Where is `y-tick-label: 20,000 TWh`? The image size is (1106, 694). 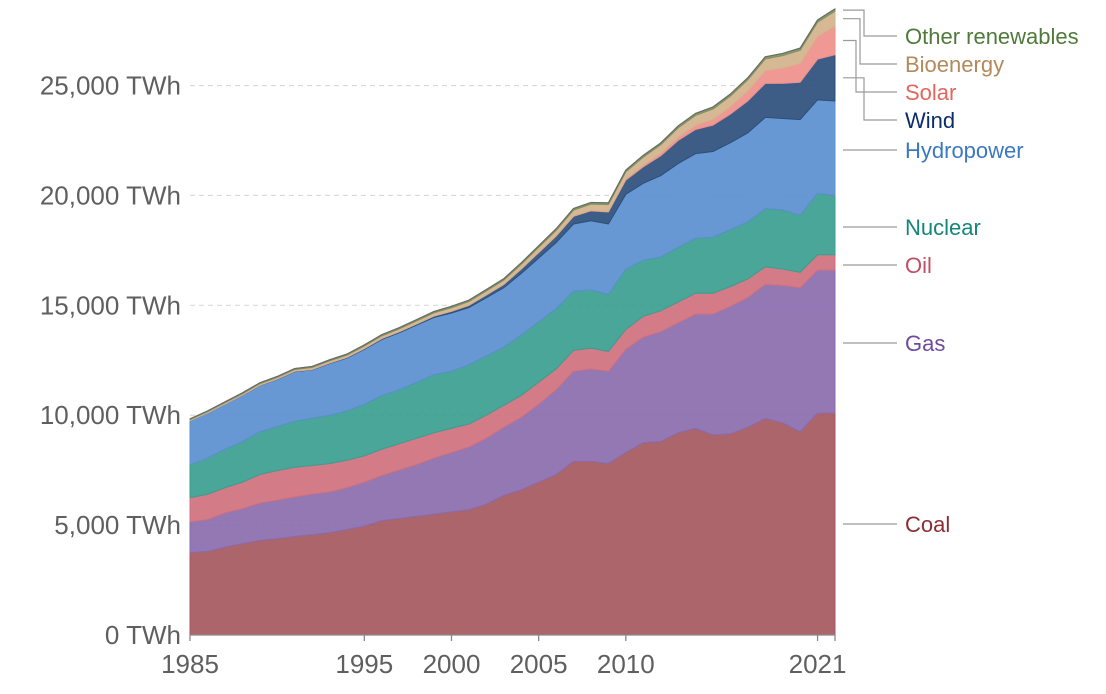
y-tick-label: 20,000 TWh is located at coordinates (110, 195).